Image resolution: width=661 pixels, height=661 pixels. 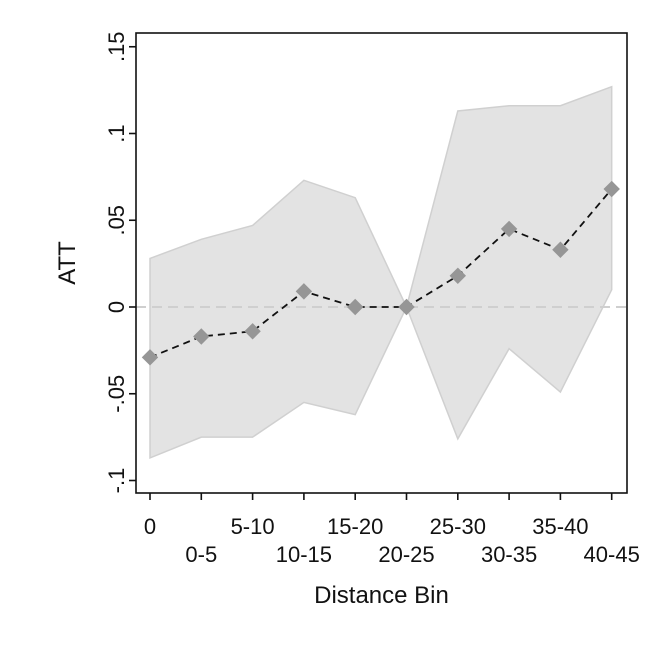 I want to click on y-tick-label: -.05, so click(x=116, y=394).